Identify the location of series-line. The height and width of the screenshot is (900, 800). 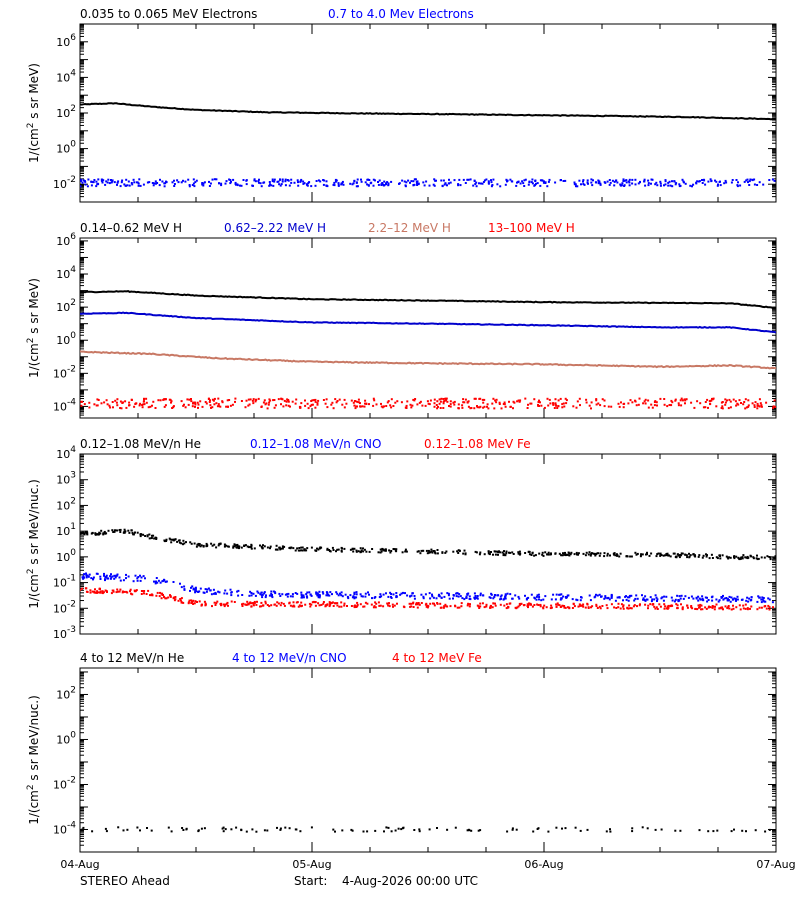
(428, 111).